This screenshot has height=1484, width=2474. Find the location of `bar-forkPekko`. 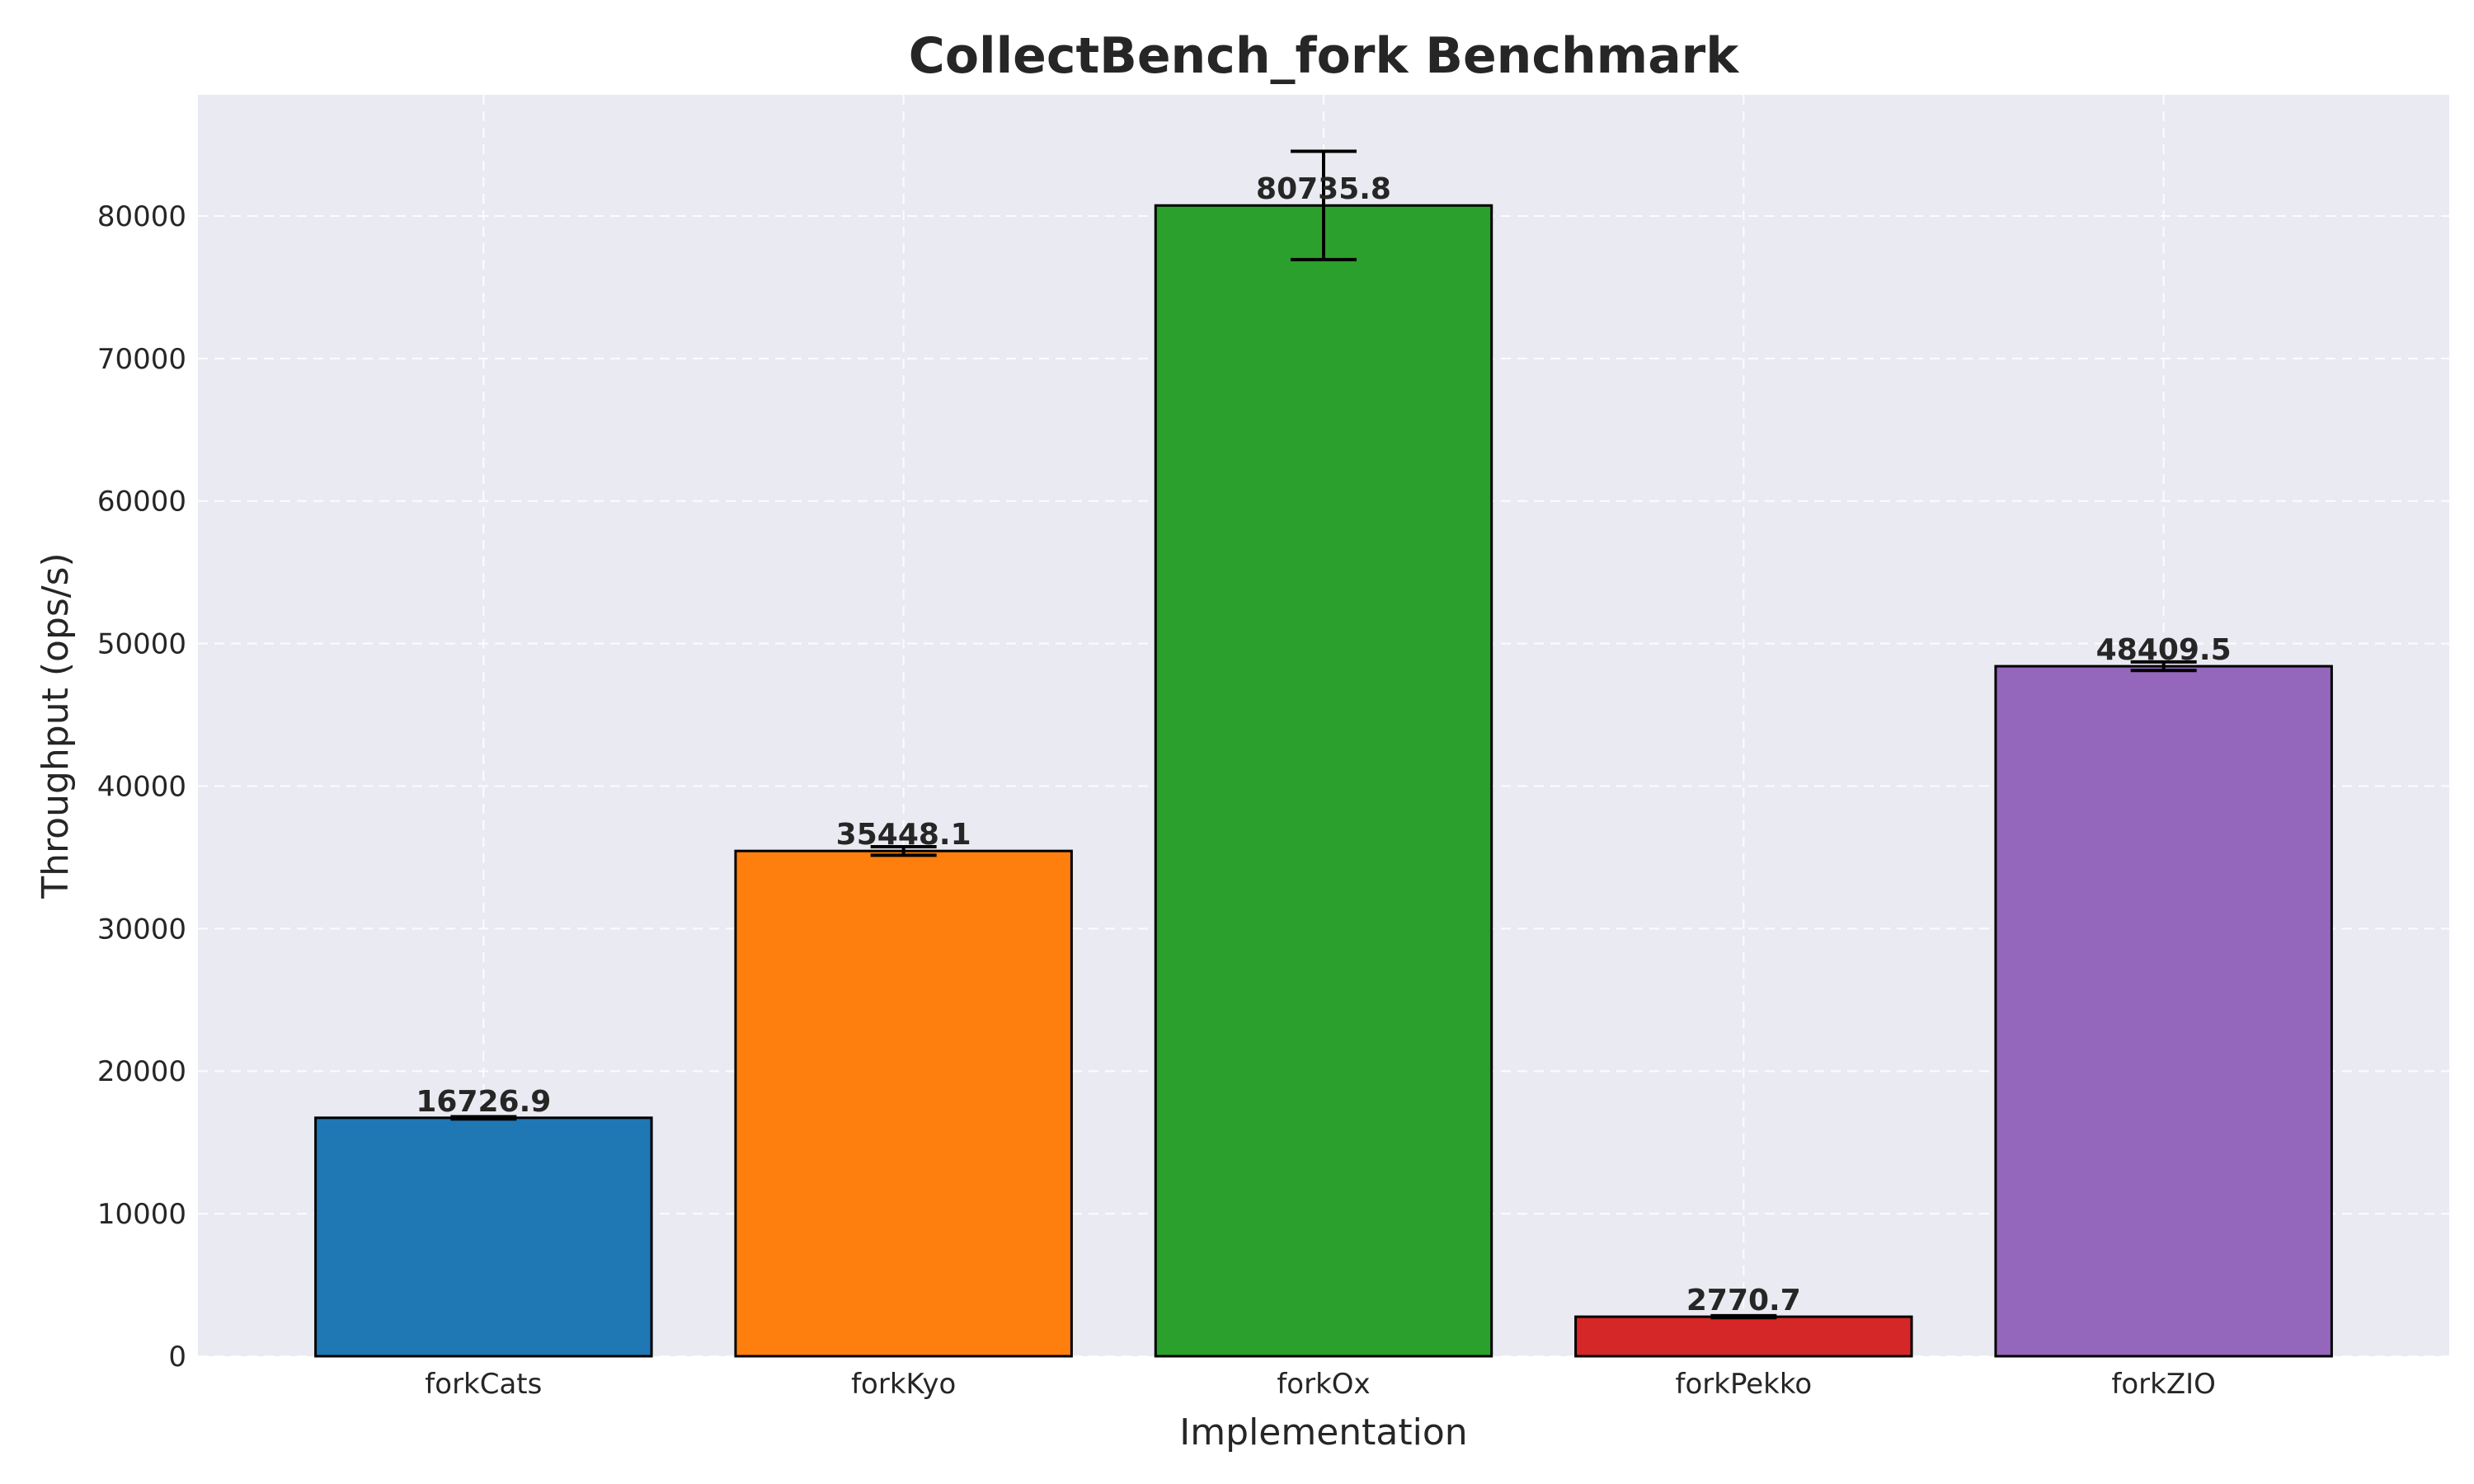

bar-forkPekko is located at coordinates (1743, 1336).